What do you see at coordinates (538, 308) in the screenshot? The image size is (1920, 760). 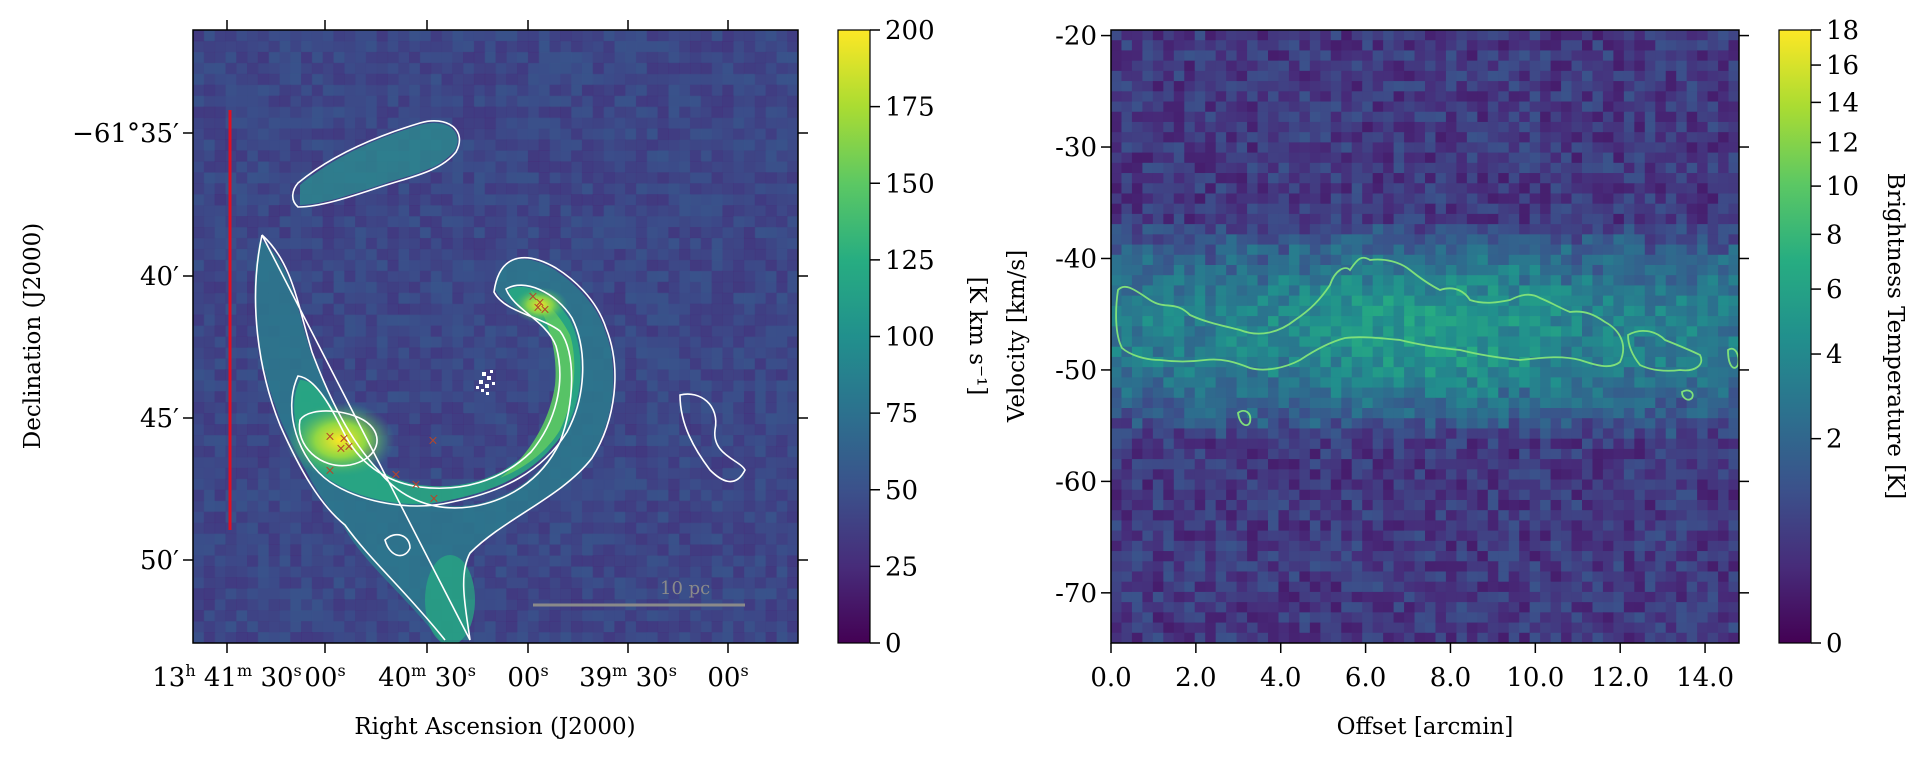 I see `source-marker: ×` at bounding box center [538, 308].